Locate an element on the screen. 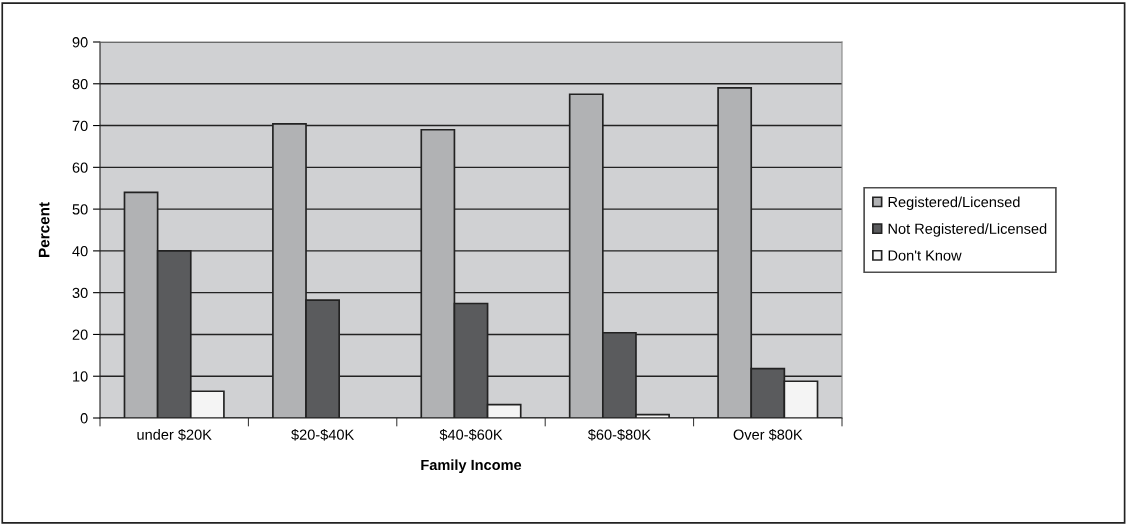  x-tick-label: $60-$80K is located at coordinates (619, 434).